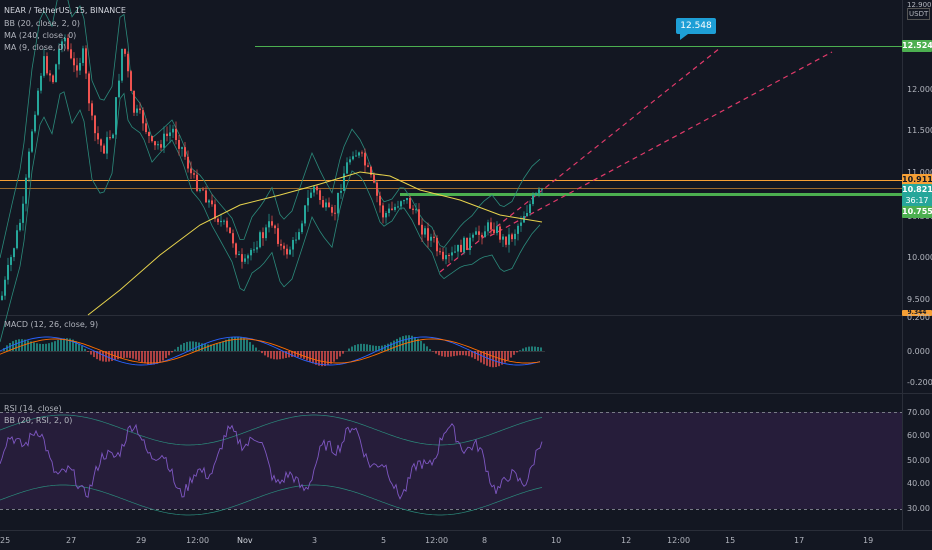  What do you see at coordinates (626, 540) in the screenshot?
I see `time-tick: 12` at bounding box center [626, 540].